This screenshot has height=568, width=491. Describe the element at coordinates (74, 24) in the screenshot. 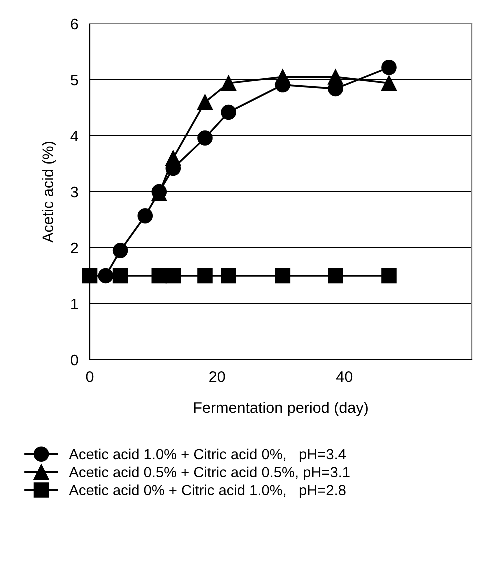

I see `y-tick-label: 6` at that location.